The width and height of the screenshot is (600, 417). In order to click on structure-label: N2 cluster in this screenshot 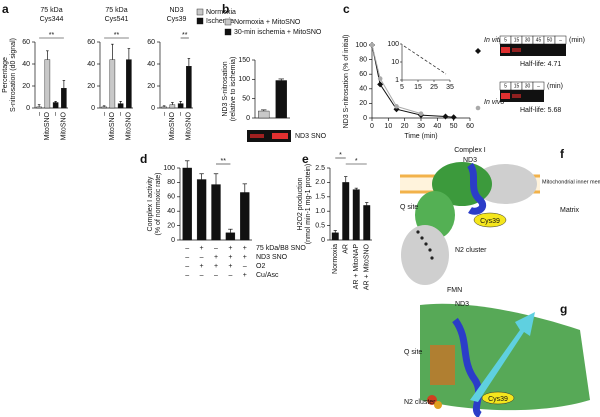, I will do `click(420, 402)`.